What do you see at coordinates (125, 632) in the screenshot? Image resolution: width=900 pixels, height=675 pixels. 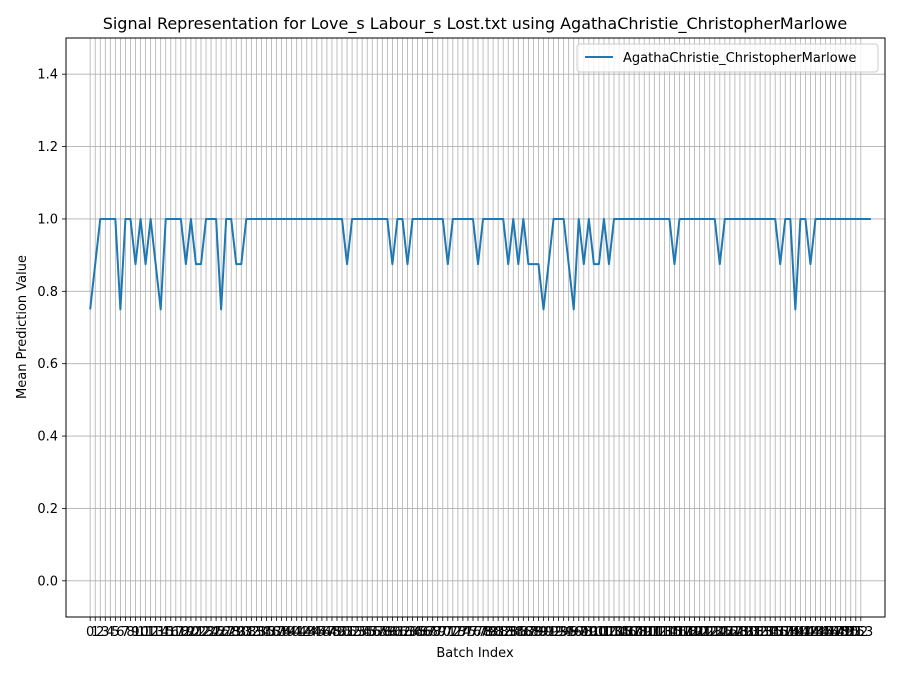 I see `x-tick-label: 7` at bounding box center [125, 632].